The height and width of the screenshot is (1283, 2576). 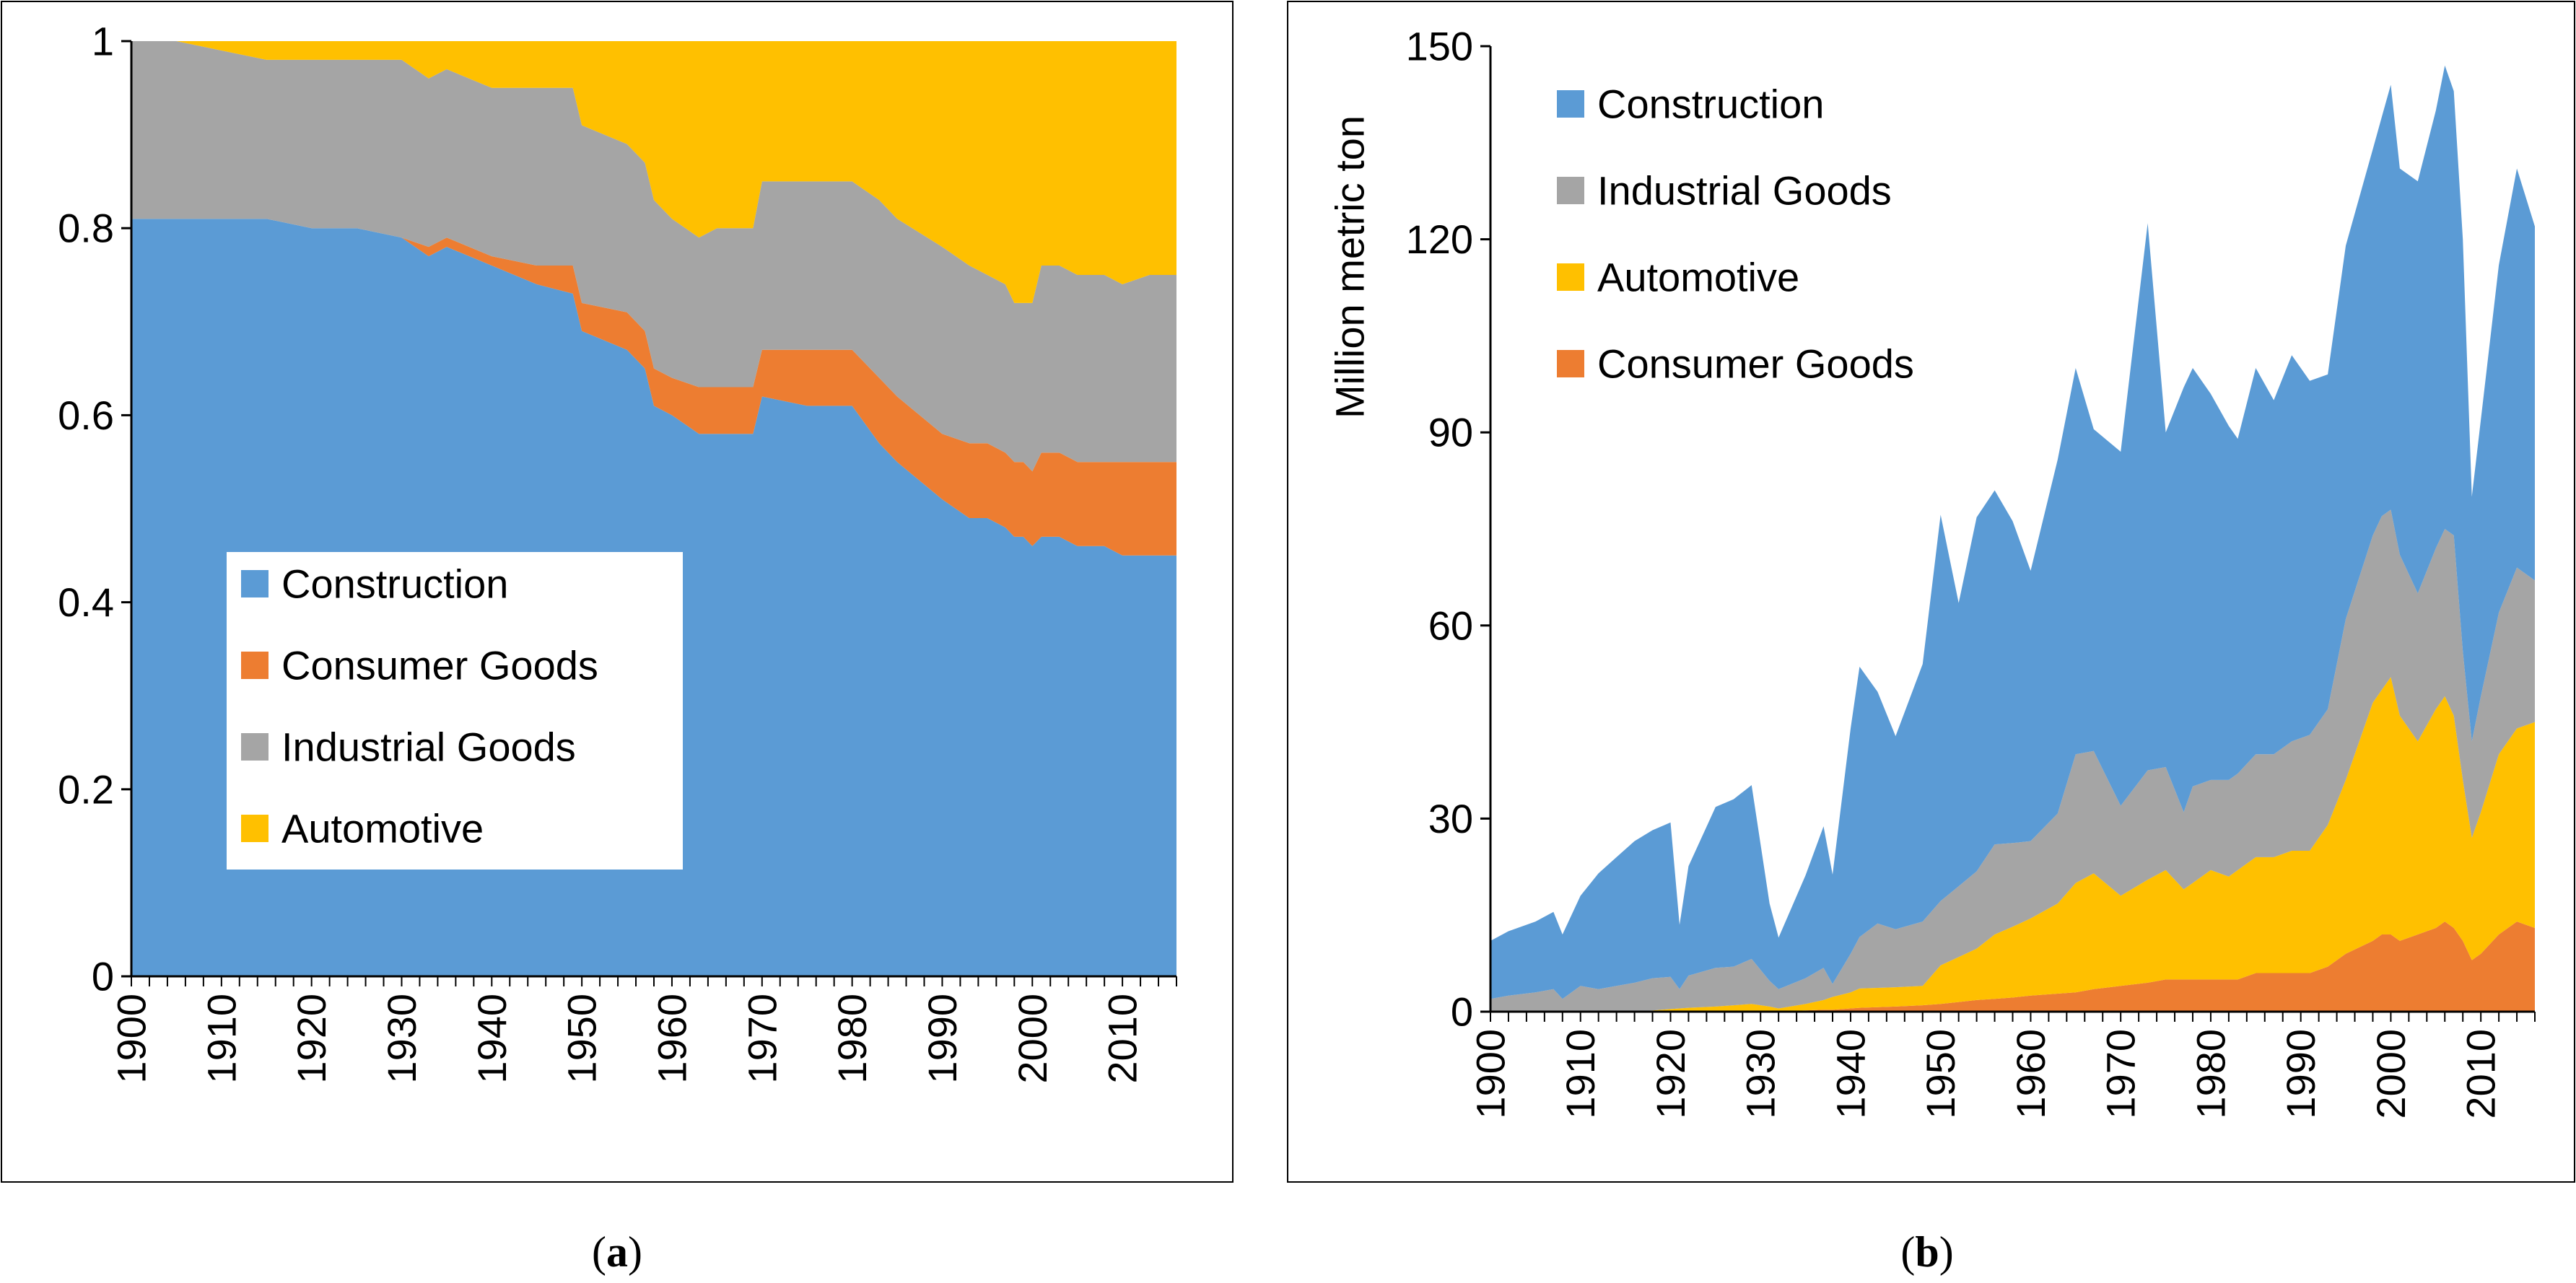 I want to click on chart-b-y-tick-label: 30, so click(x=1450, y=819).